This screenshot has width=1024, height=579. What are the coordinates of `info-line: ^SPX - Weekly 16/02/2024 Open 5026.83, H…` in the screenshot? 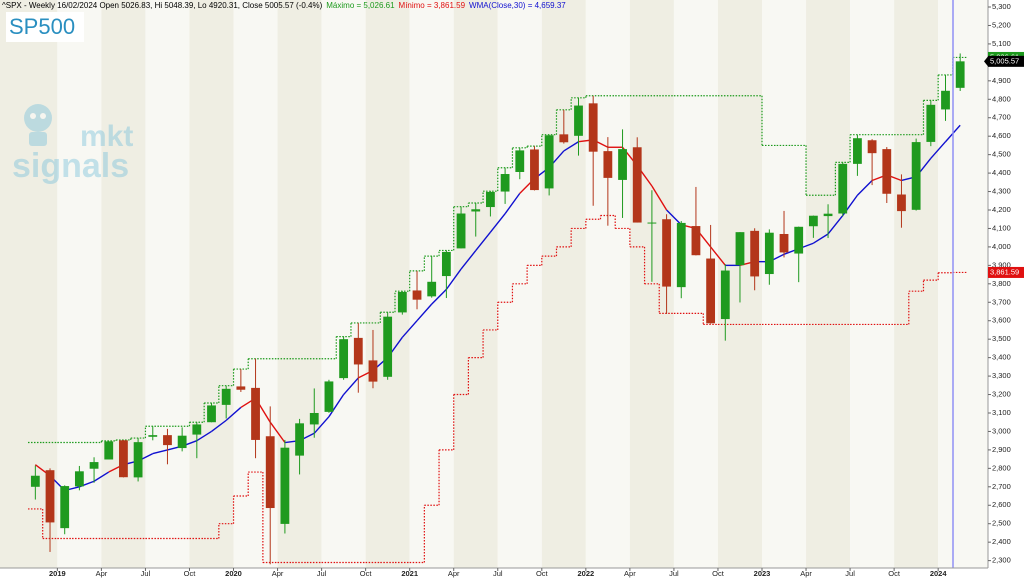 It's located at (162, 5).